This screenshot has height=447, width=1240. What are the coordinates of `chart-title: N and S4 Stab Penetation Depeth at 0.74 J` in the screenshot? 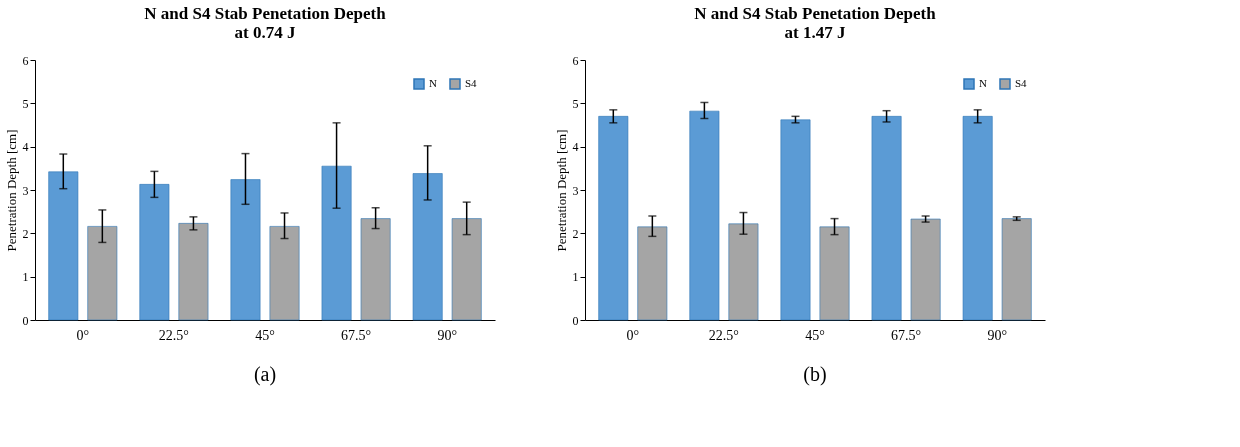 It's located at (265, 23).